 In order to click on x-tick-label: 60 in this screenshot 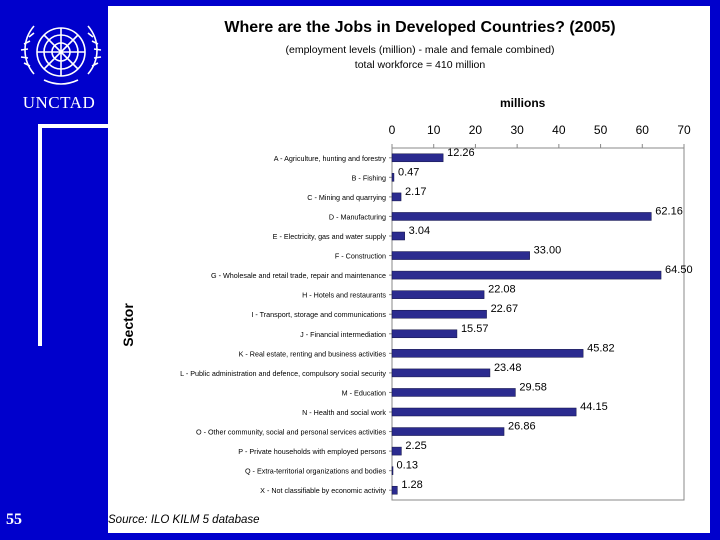, I will do `click(643, 130)`.